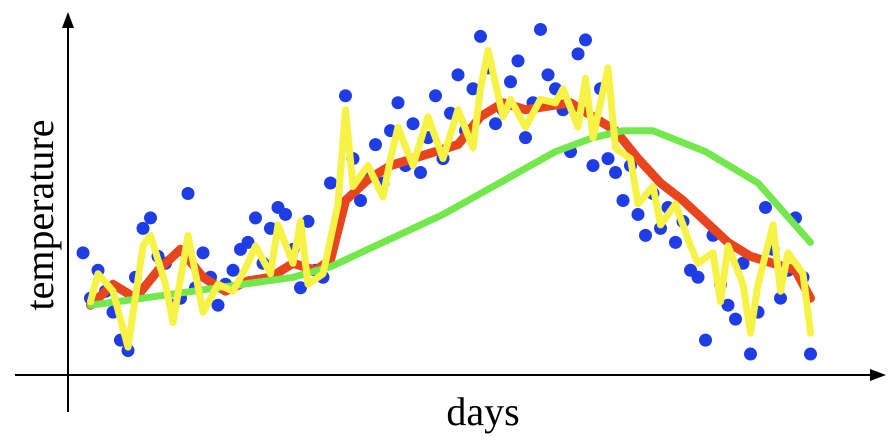 The image size is (888, 448). I want to click on y-axis-label: temperature, so click(39, 215).